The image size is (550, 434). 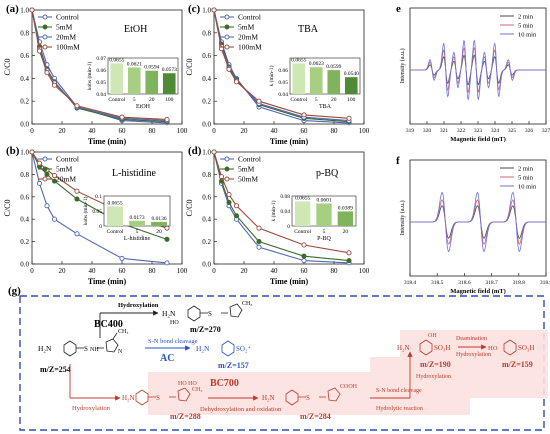 What do you see at coordinates (153, 131) in the screenshot?
I see `x-tick-label-a: 80` at bounding box center [153, 131].